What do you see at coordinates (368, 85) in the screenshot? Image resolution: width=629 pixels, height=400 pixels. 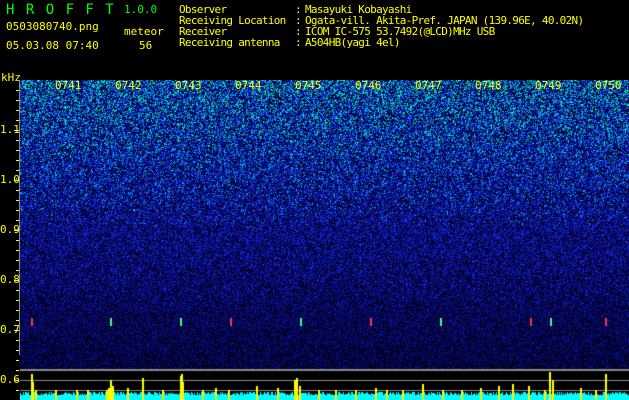 I see `time-tick-label: 0746` at bounding box center [368, 85].